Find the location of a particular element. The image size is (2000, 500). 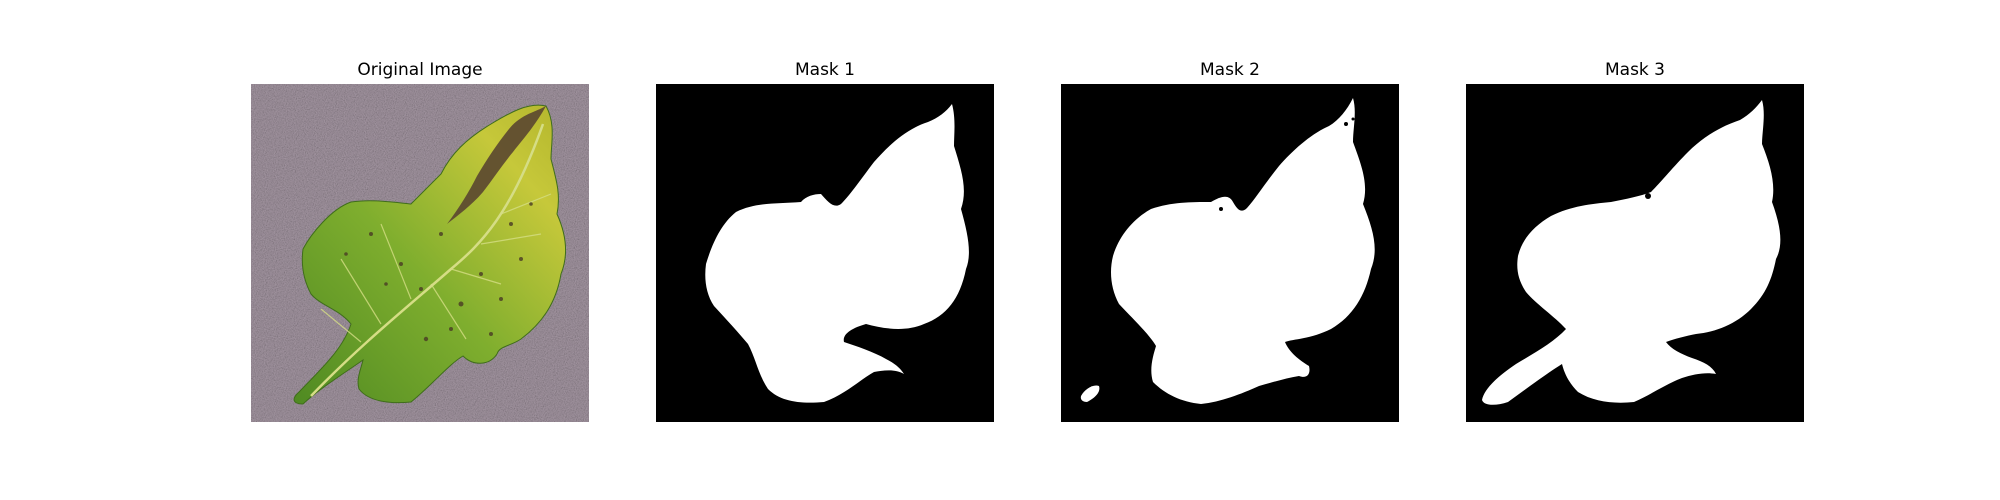

mask-3-region is located at coordinates (1631, 252).